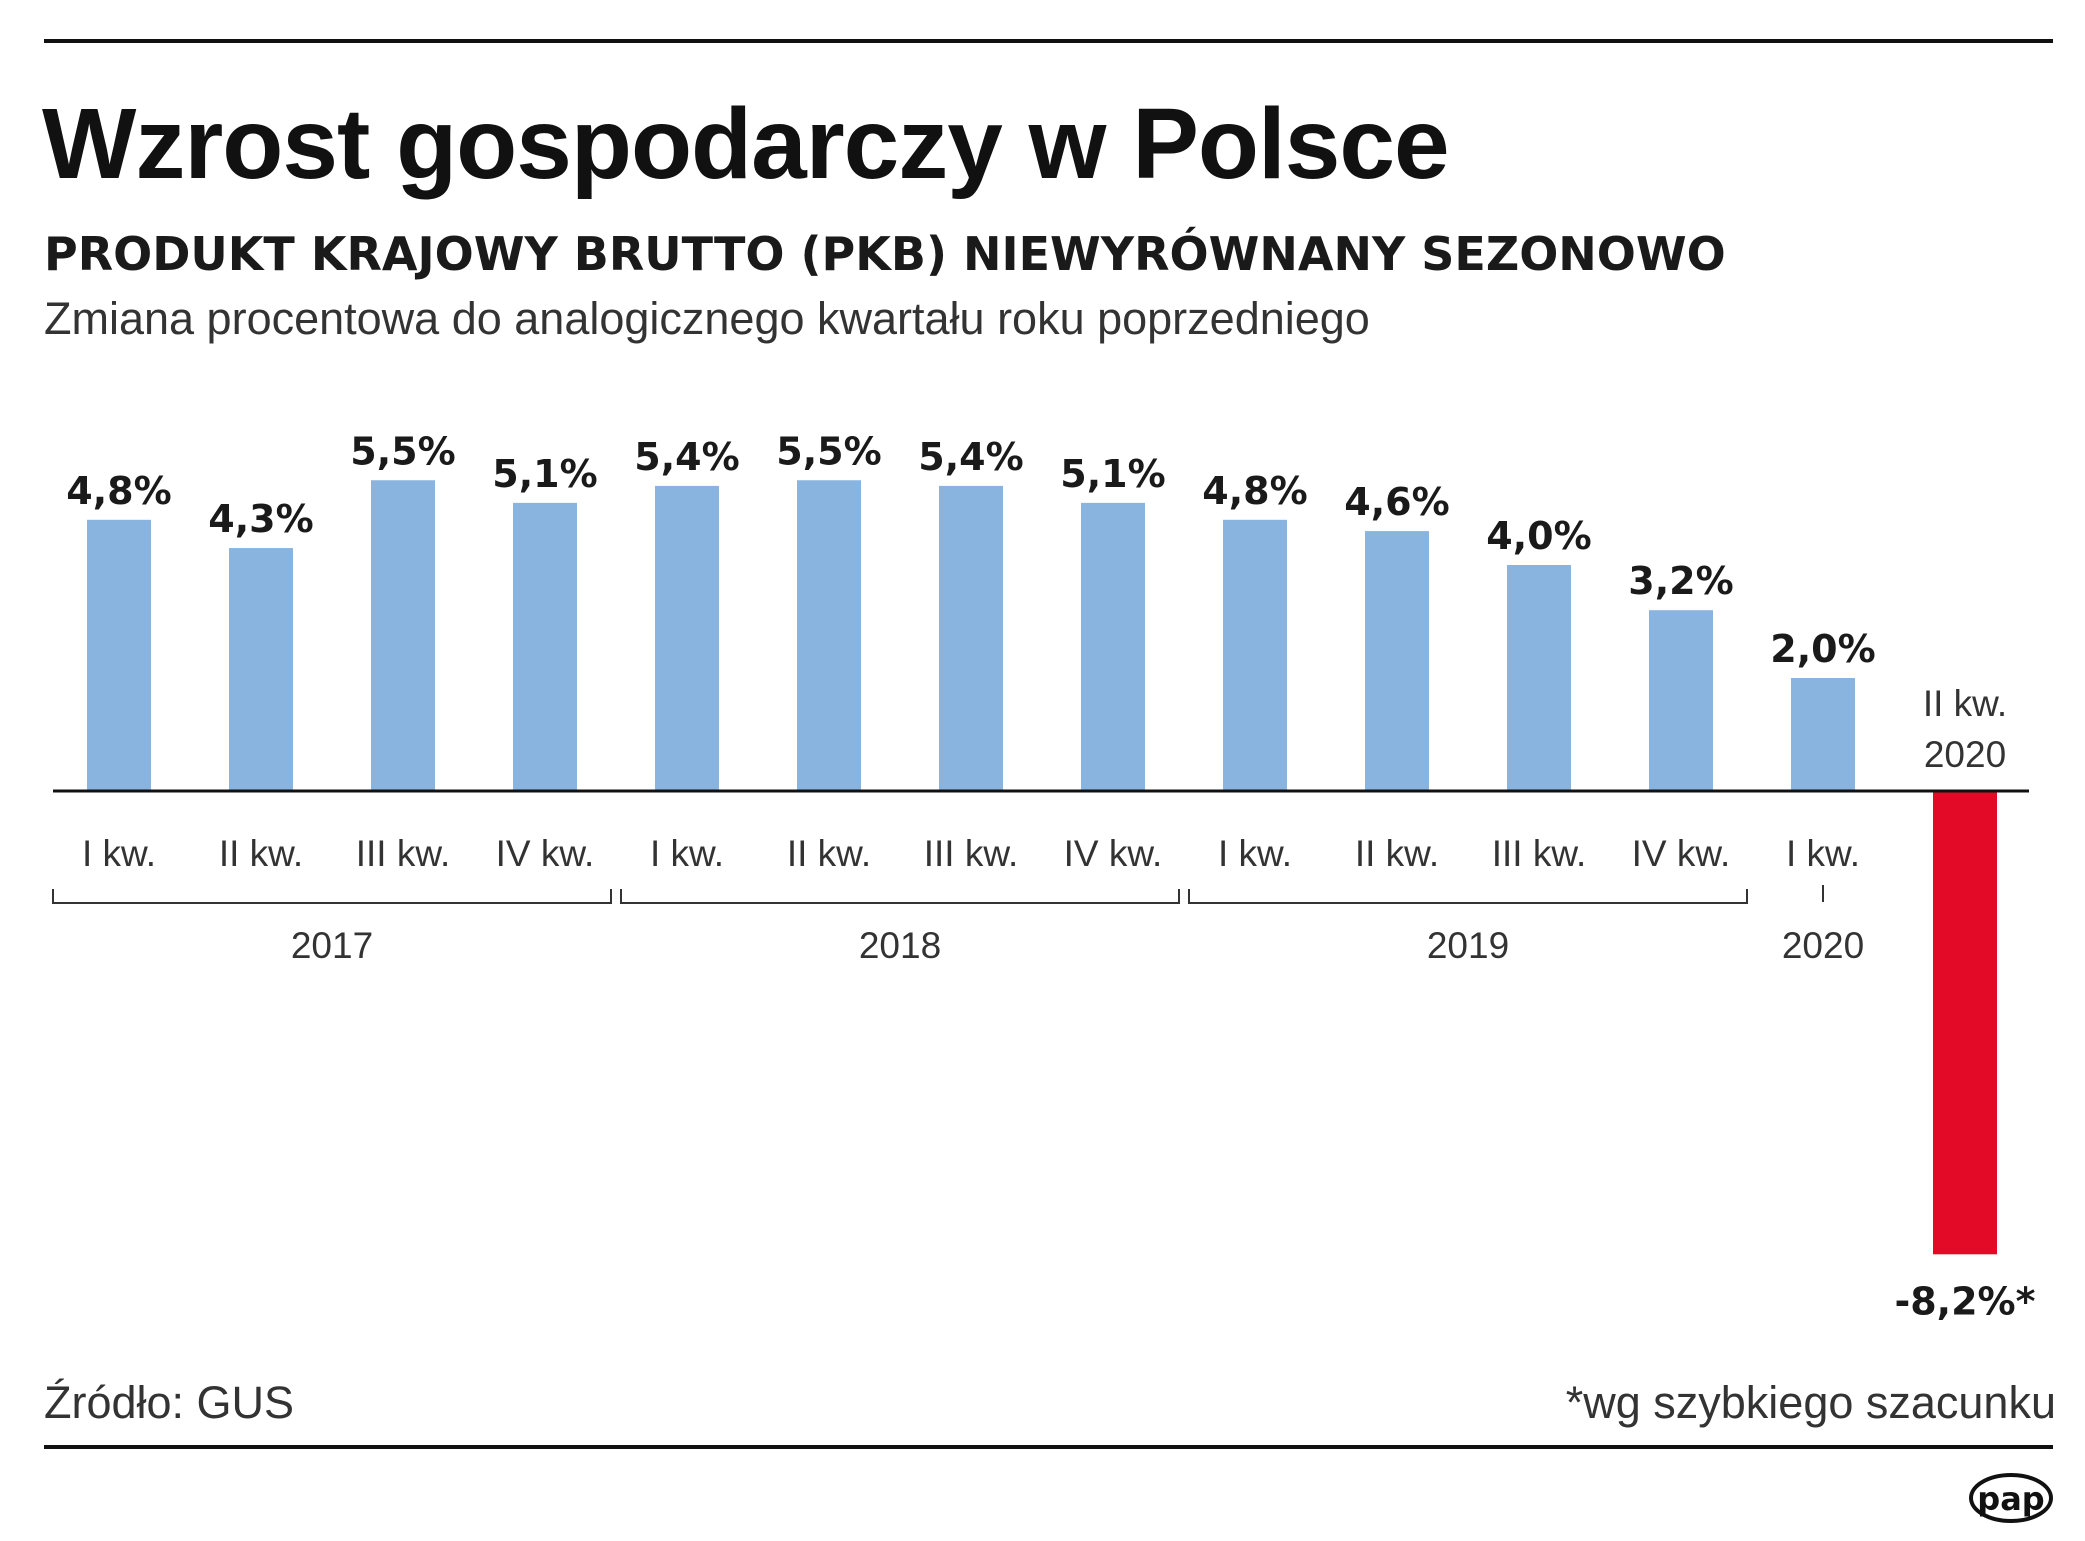 Image resolution: width=2085 pixels, height=1541 pixels. I want to click on value-label: 4,0%, so click(1538, 536).